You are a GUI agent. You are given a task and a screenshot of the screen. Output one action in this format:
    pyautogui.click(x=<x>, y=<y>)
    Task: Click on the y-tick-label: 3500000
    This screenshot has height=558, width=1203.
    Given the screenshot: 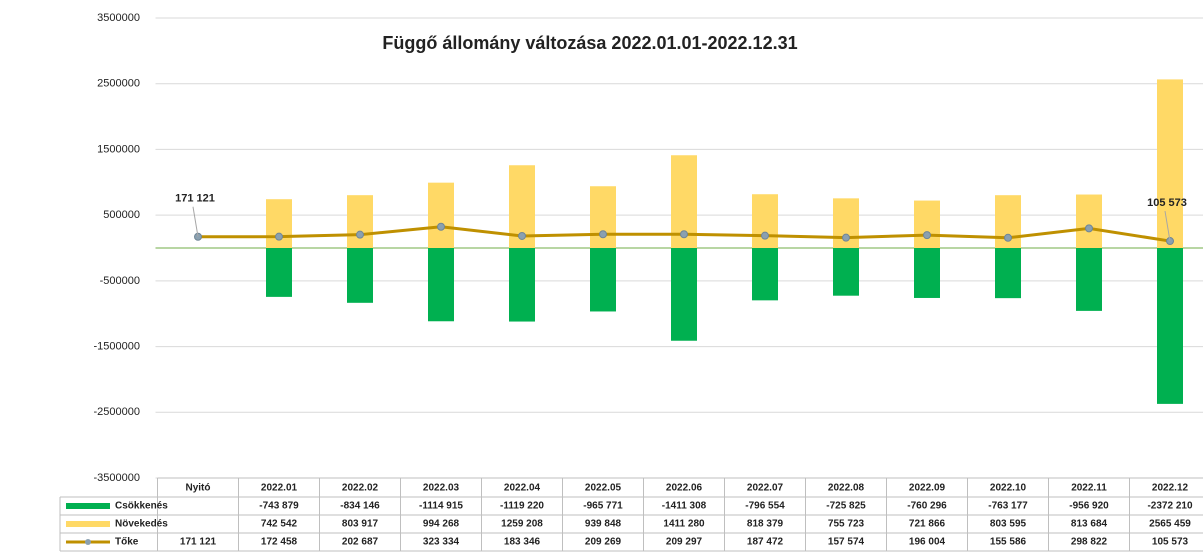 What is the action you would take?
    pyautogui.click(x=118, y=18)
    